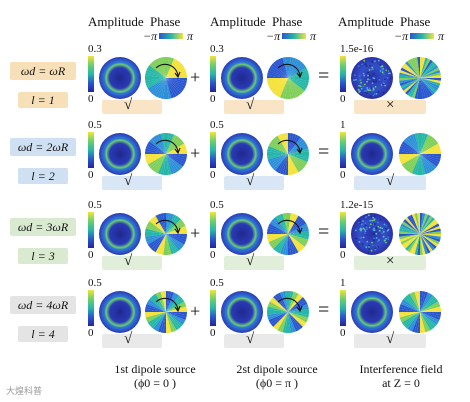 This screenshot has height=402, width=470. Describe the element at coordinates (401, 383) in the screenshot. I see `caption-interference-location: at Z = 0` at that location.